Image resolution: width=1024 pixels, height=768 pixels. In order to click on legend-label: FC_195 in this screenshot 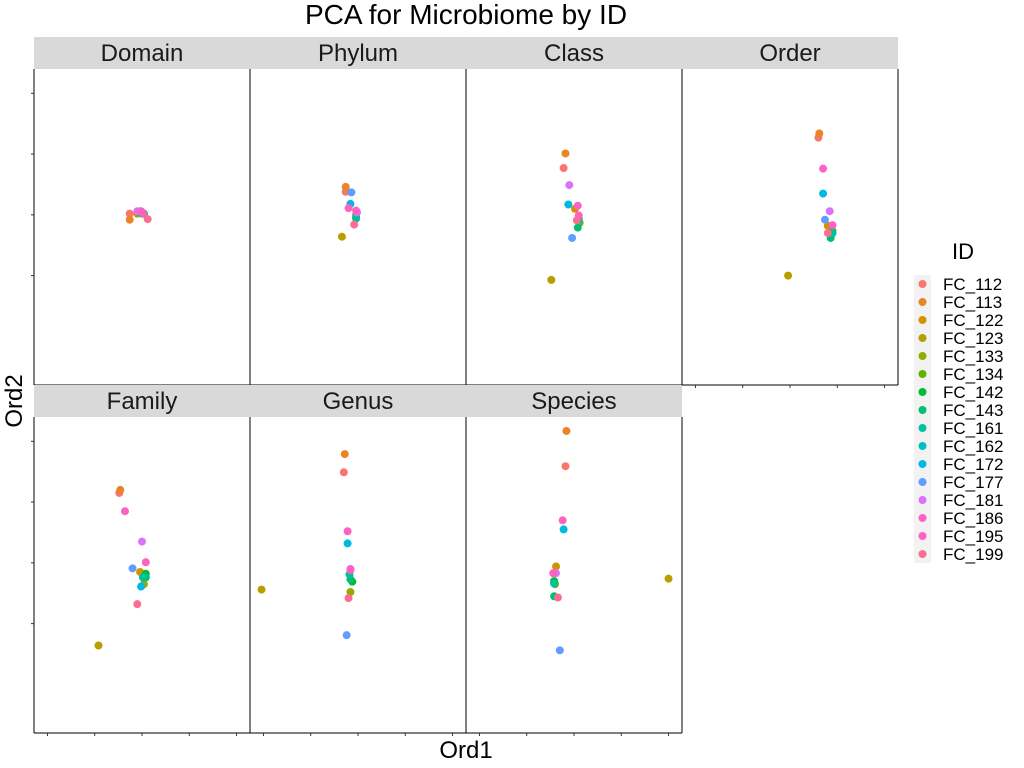, I will do `click(973, 536)`.